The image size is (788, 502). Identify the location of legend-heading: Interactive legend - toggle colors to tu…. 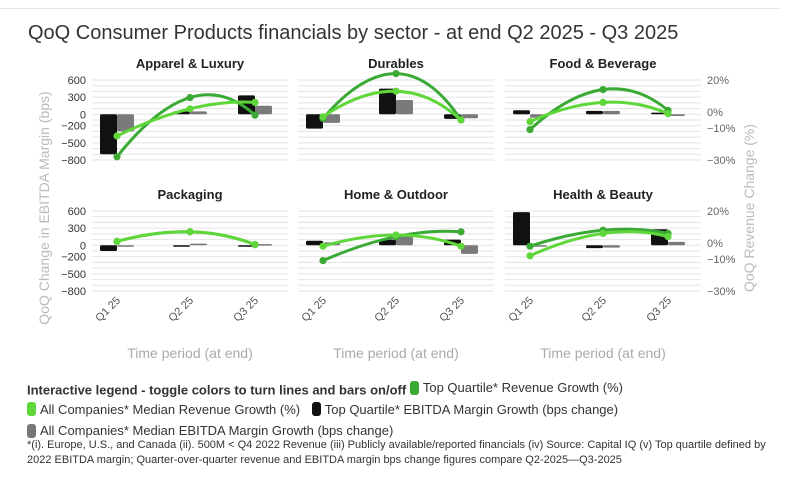
(217, 390).